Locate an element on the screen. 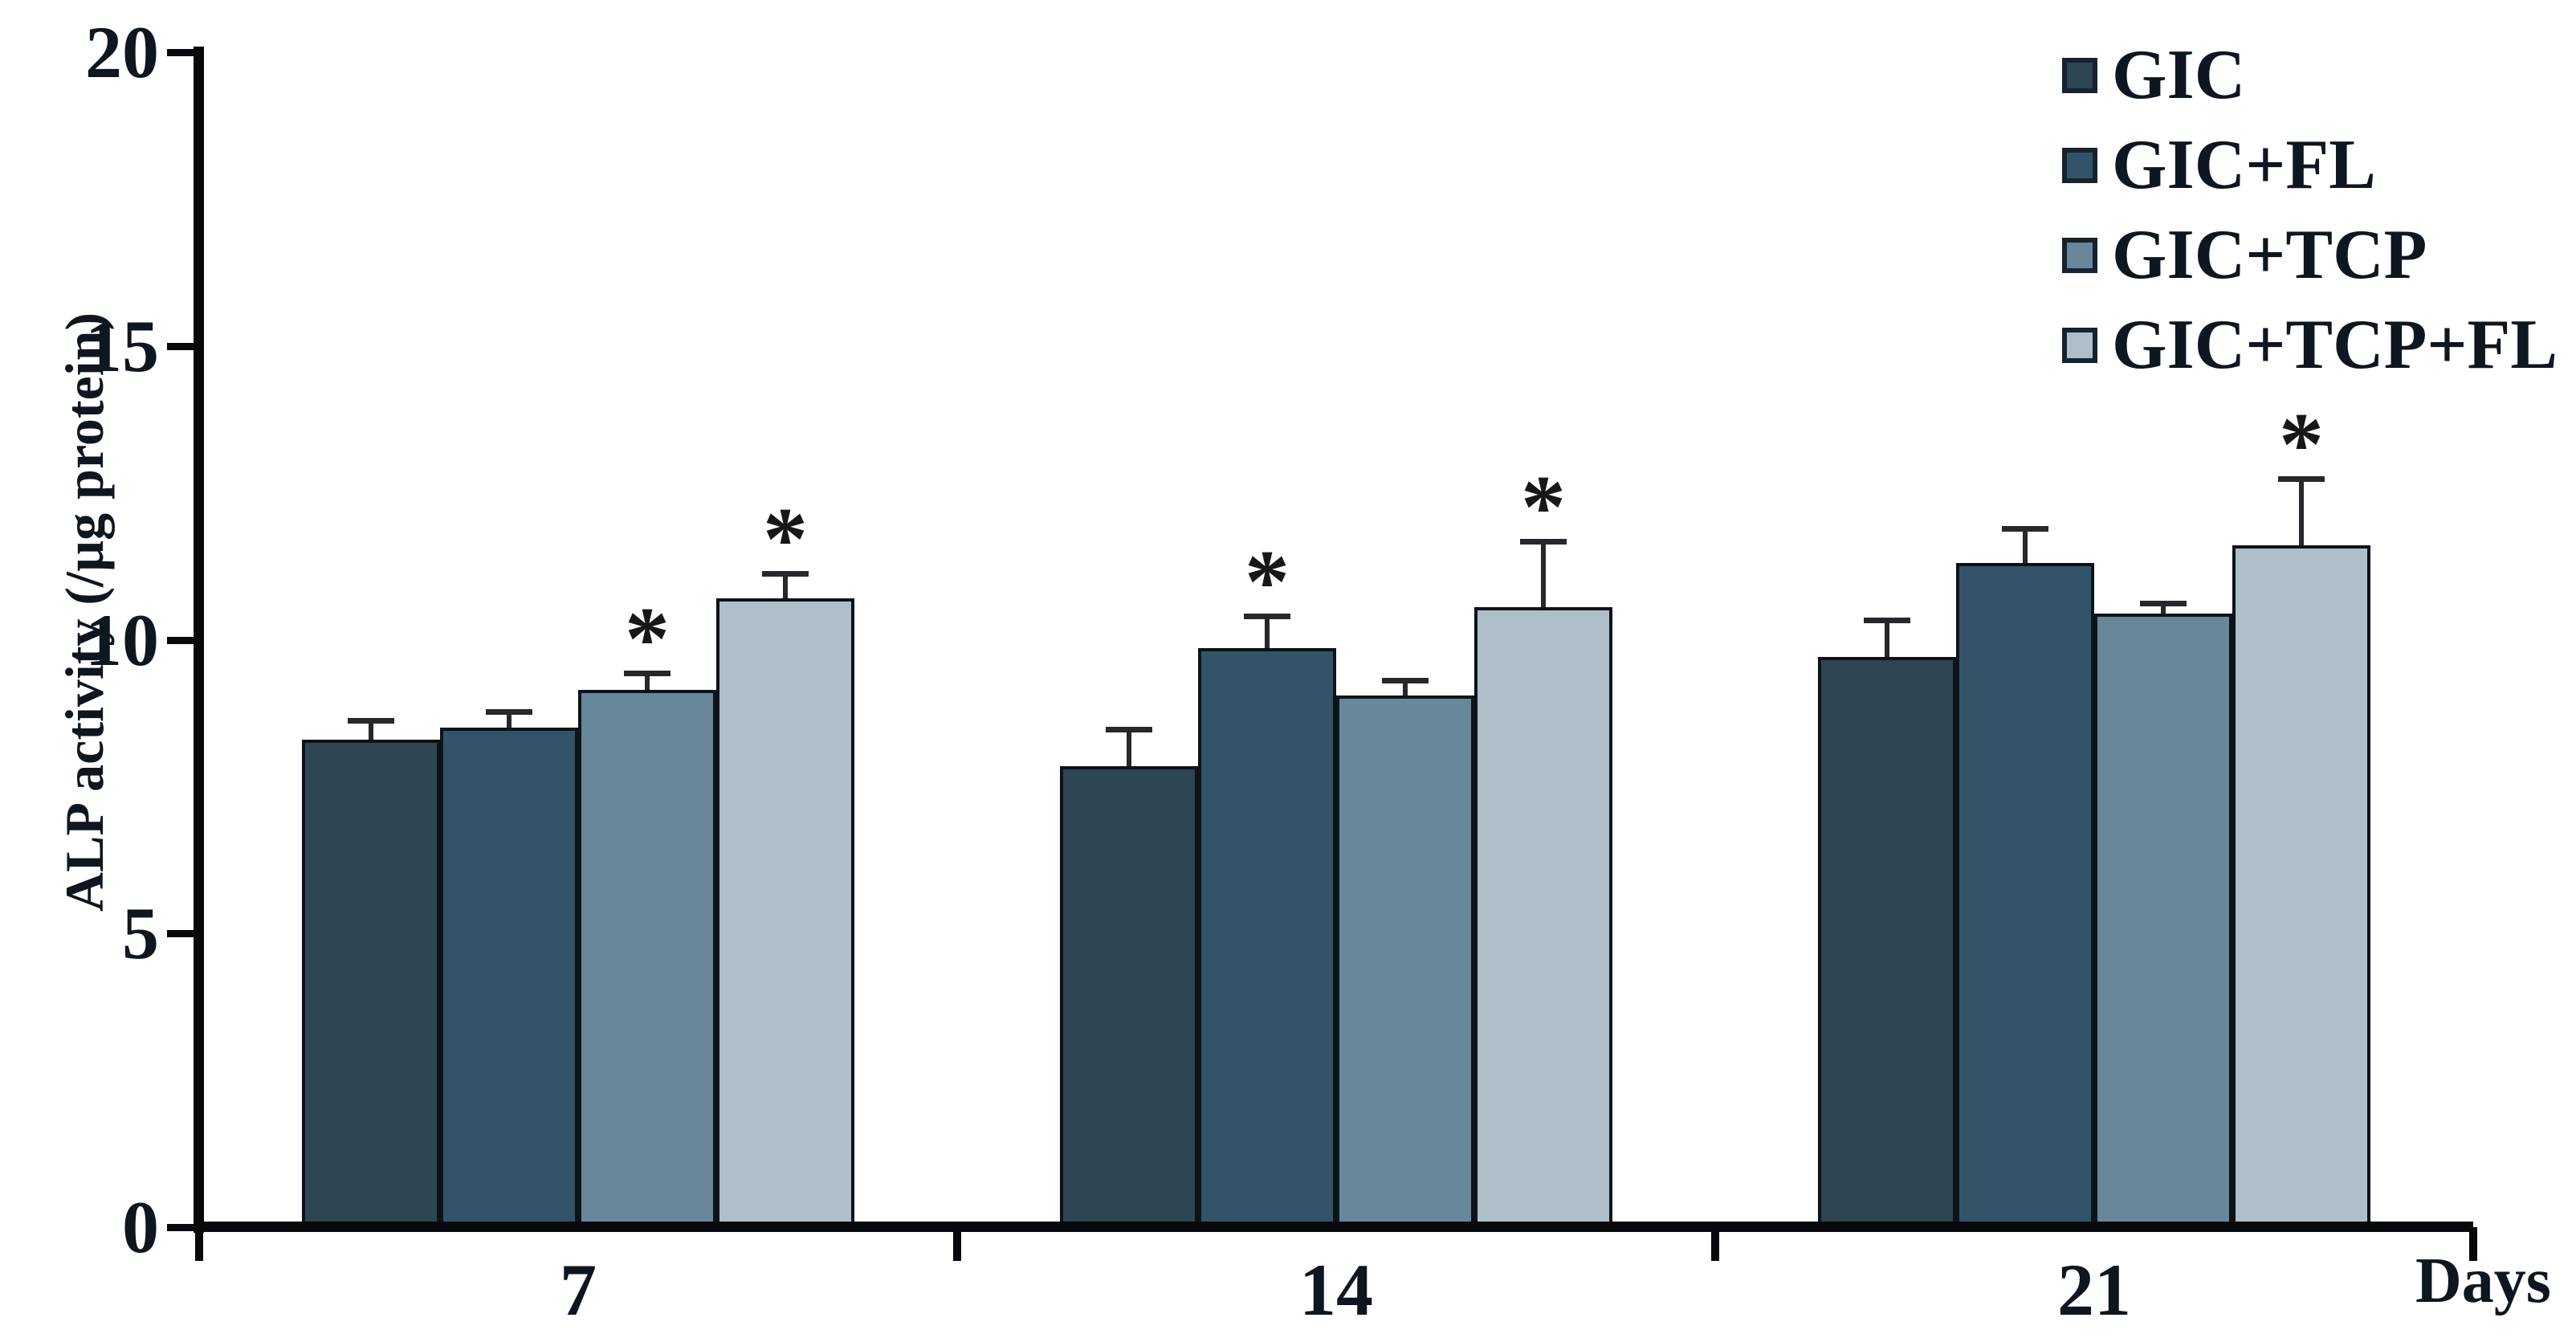  y-tick-label: 15 is located at coordinates (122, 346).